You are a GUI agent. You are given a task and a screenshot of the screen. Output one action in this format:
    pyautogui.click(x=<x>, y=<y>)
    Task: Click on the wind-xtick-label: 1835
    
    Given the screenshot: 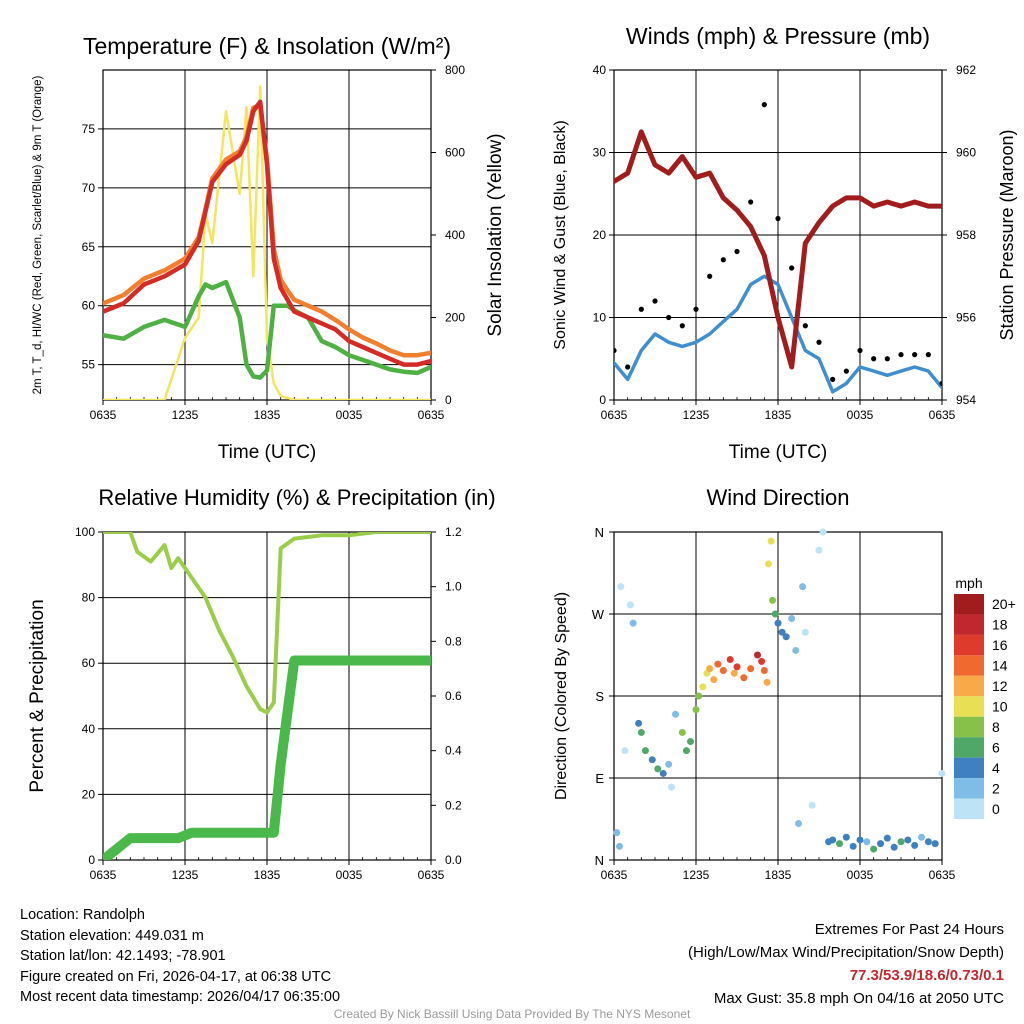 What is the action you would take?
    pyautogui.click(x=778, y=415)
    